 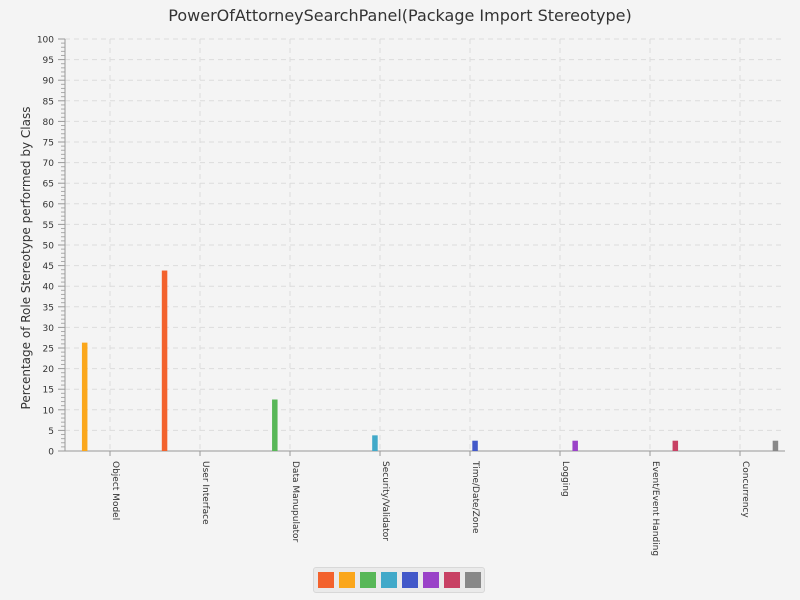 I want to click on y-tick-label: 60, so click(x=49, y=205).